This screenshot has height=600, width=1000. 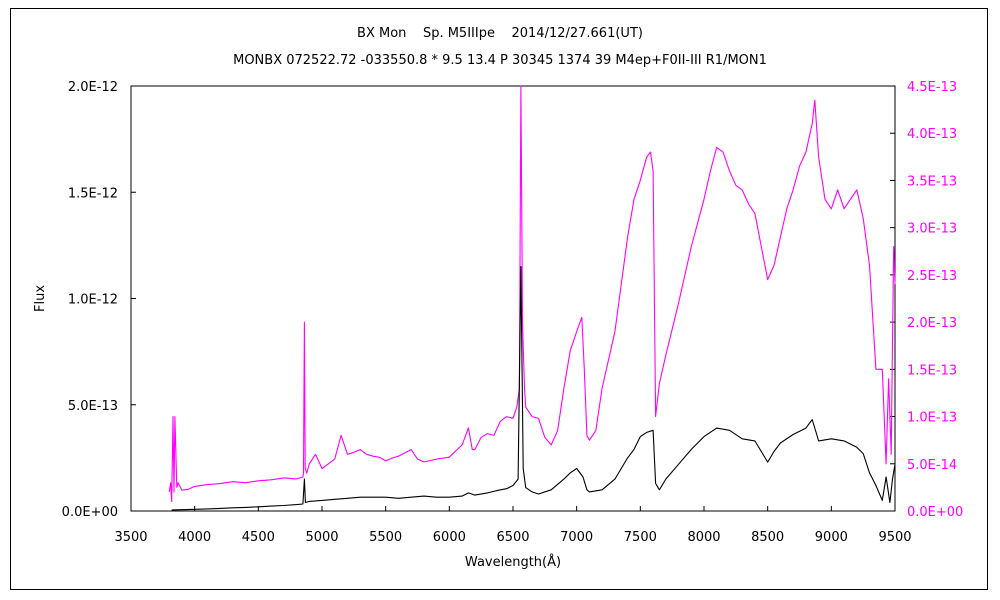 I want to click on x-tick-label-0: 3500, so click(x=130, y=537).